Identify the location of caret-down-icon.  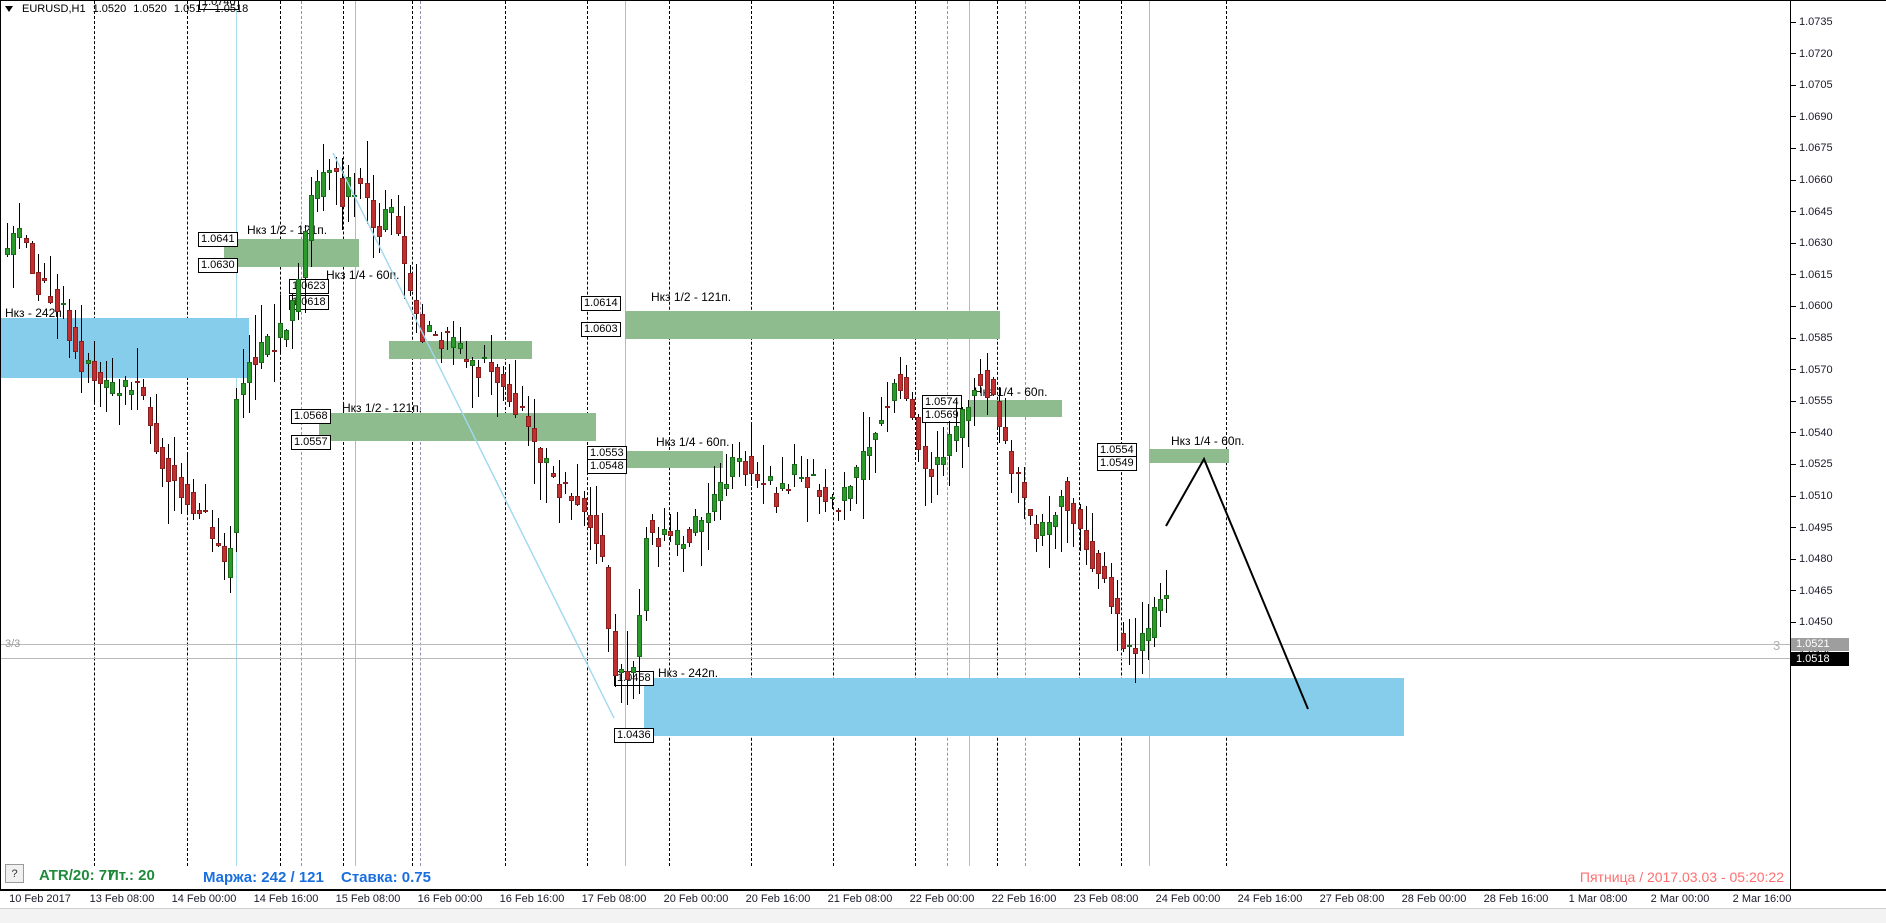
(9, 9).